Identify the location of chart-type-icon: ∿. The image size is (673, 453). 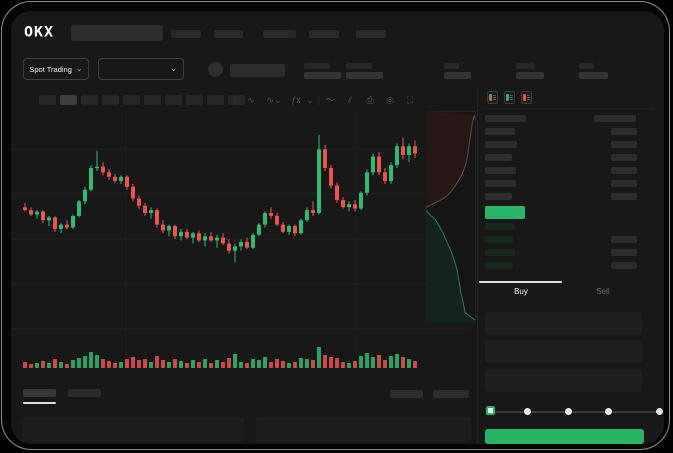
(251, 100).